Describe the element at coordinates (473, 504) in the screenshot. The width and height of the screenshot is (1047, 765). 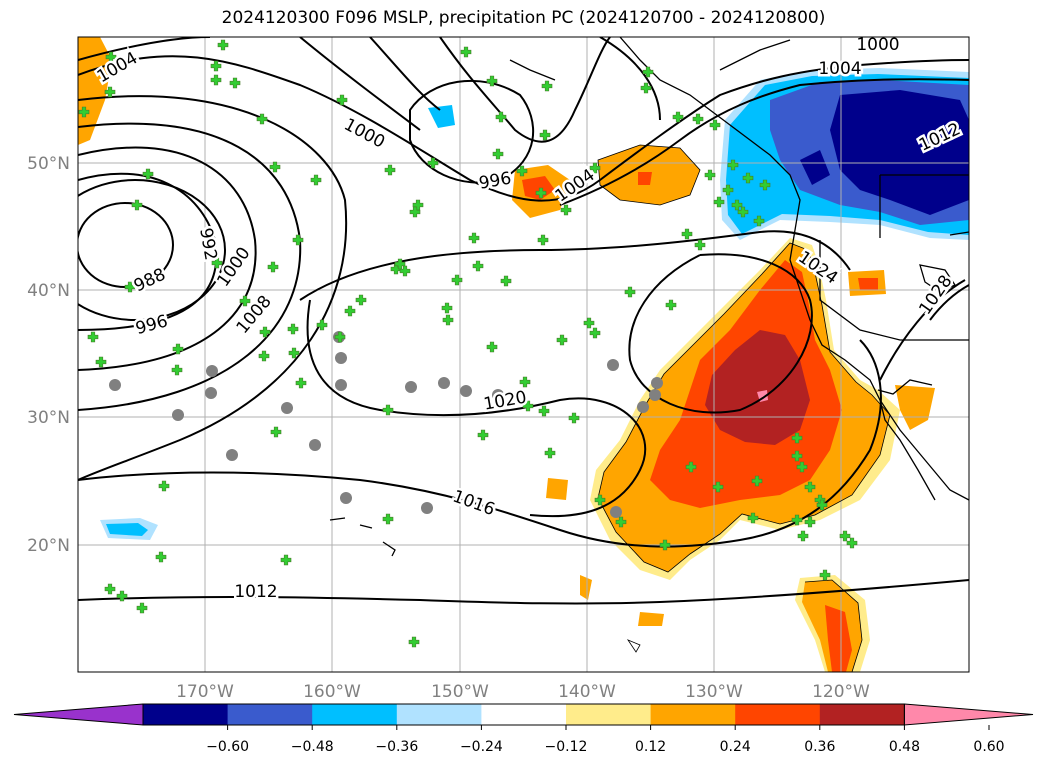
I see `isobar-label: 1016` at that location.